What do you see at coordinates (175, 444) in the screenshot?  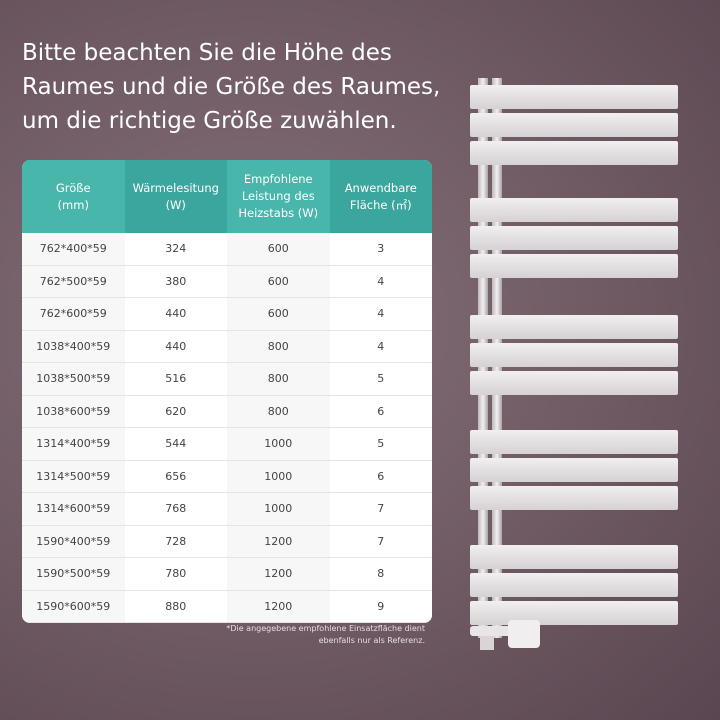 I see `table-cell: 544` at bounding box center [175, 444].